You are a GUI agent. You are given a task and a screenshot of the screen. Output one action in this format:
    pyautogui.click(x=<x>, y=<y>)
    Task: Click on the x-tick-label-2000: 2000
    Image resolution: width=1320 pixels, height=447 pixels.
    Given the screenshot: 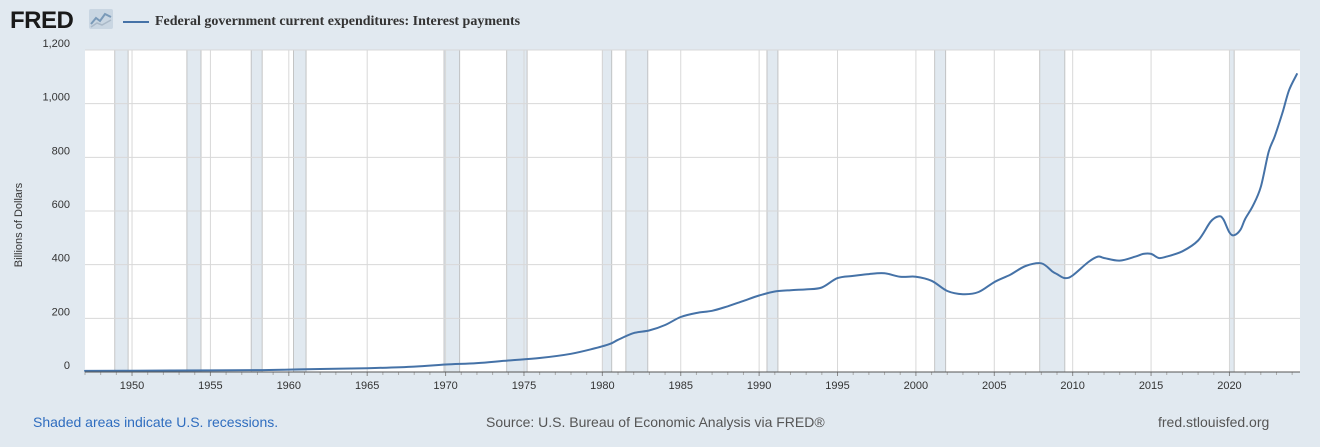 What is the action you would take?
    pyautogui.click(x=916, y=386)
    